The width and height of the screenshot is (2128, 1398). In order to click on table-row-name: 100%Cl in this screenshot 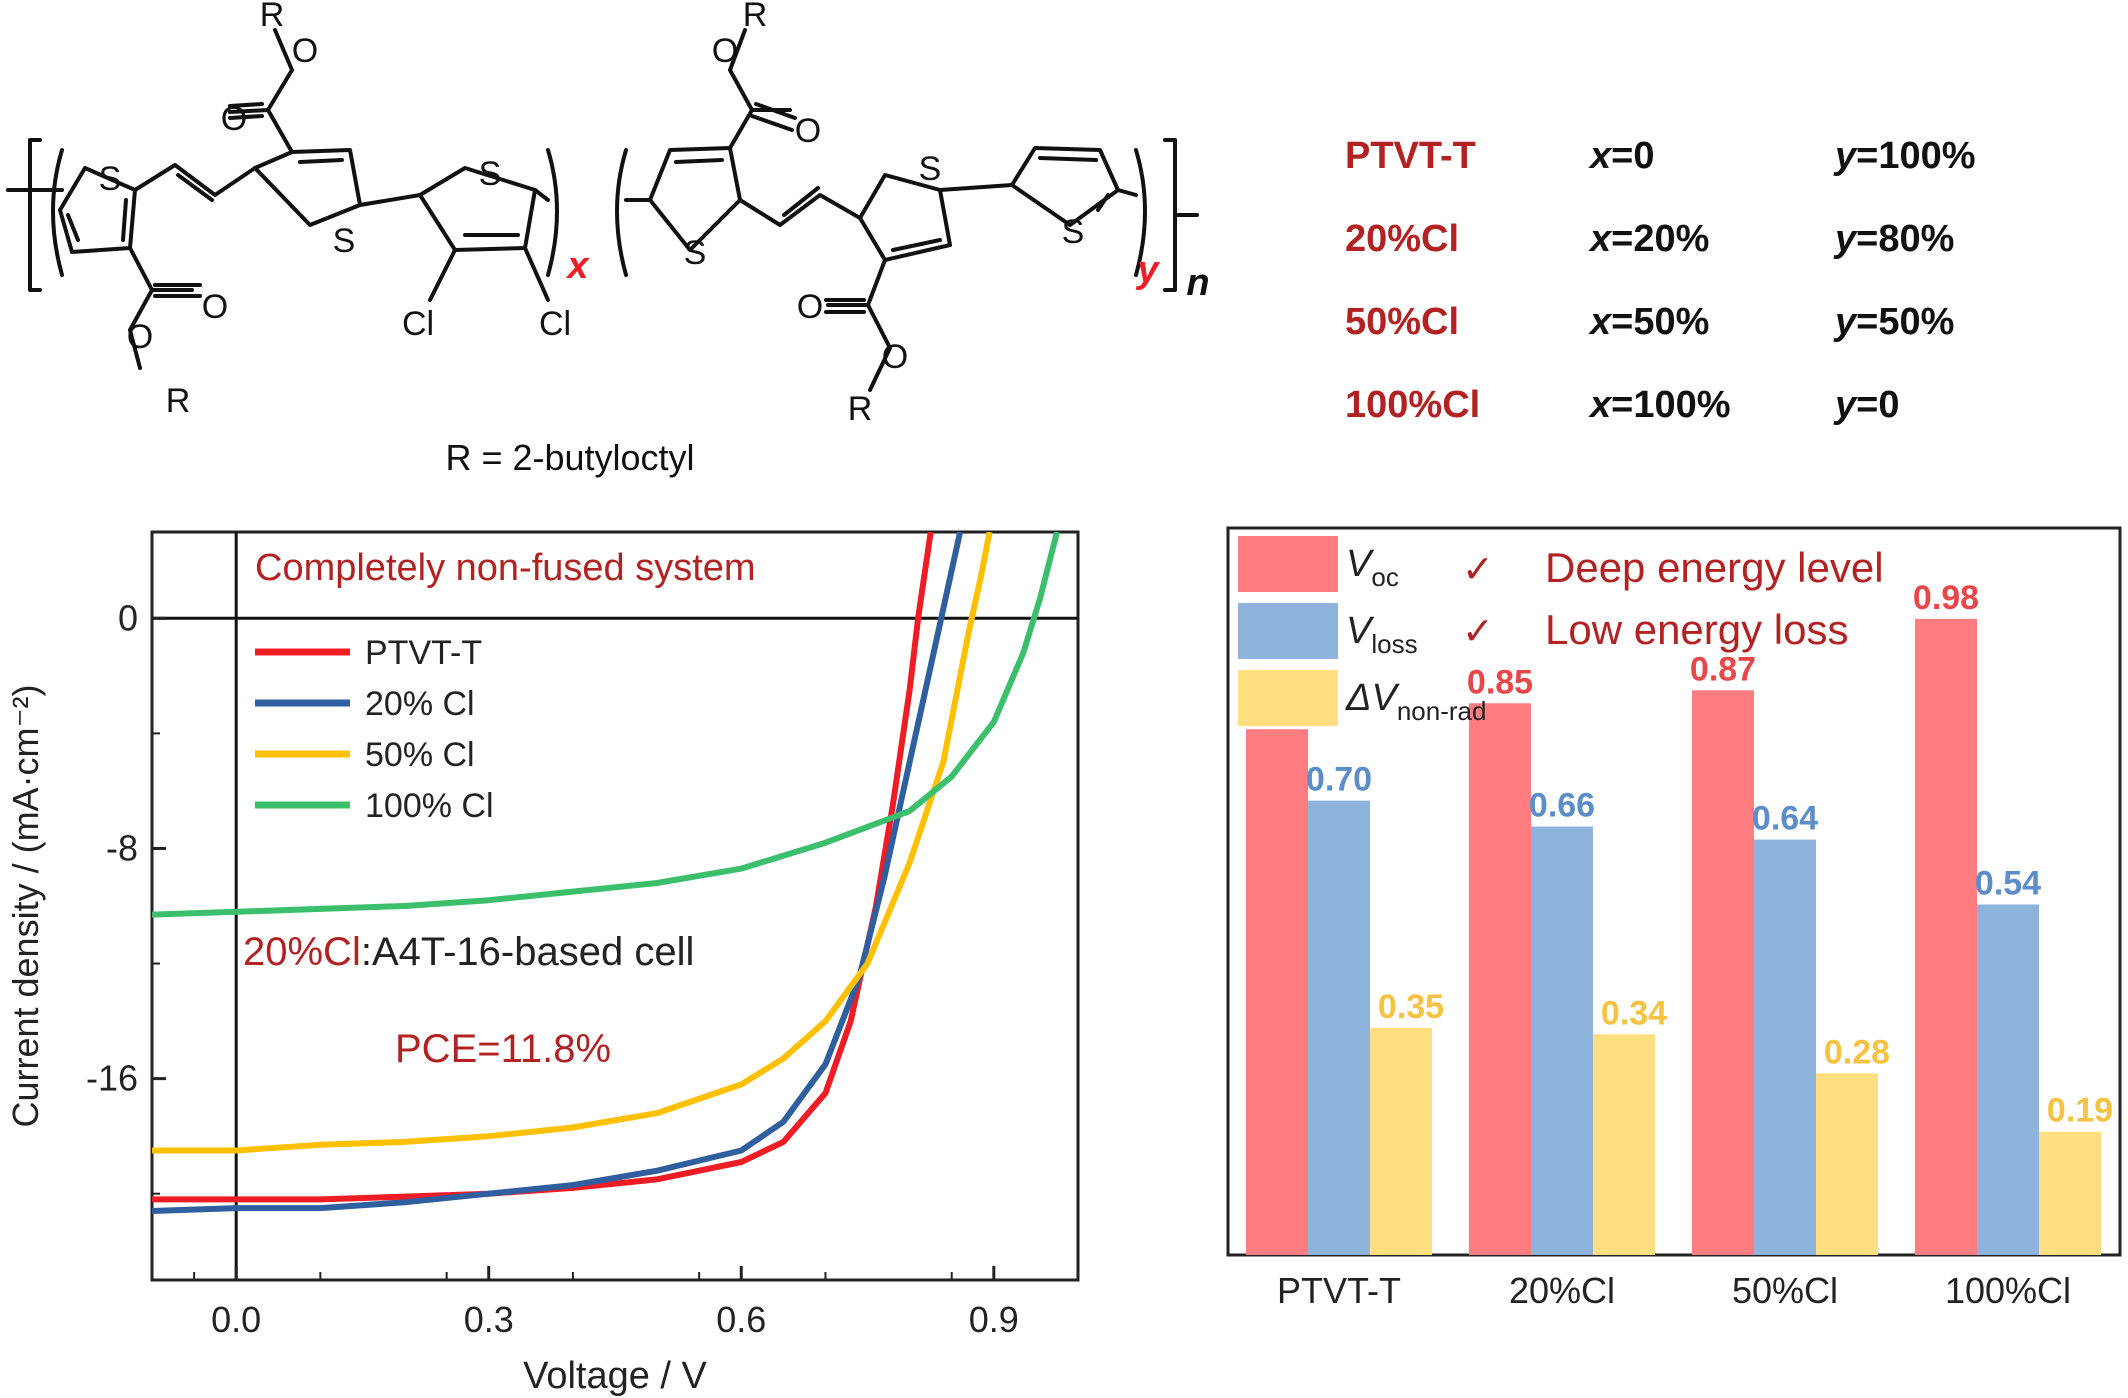, I will do `click(1412, 405)`.